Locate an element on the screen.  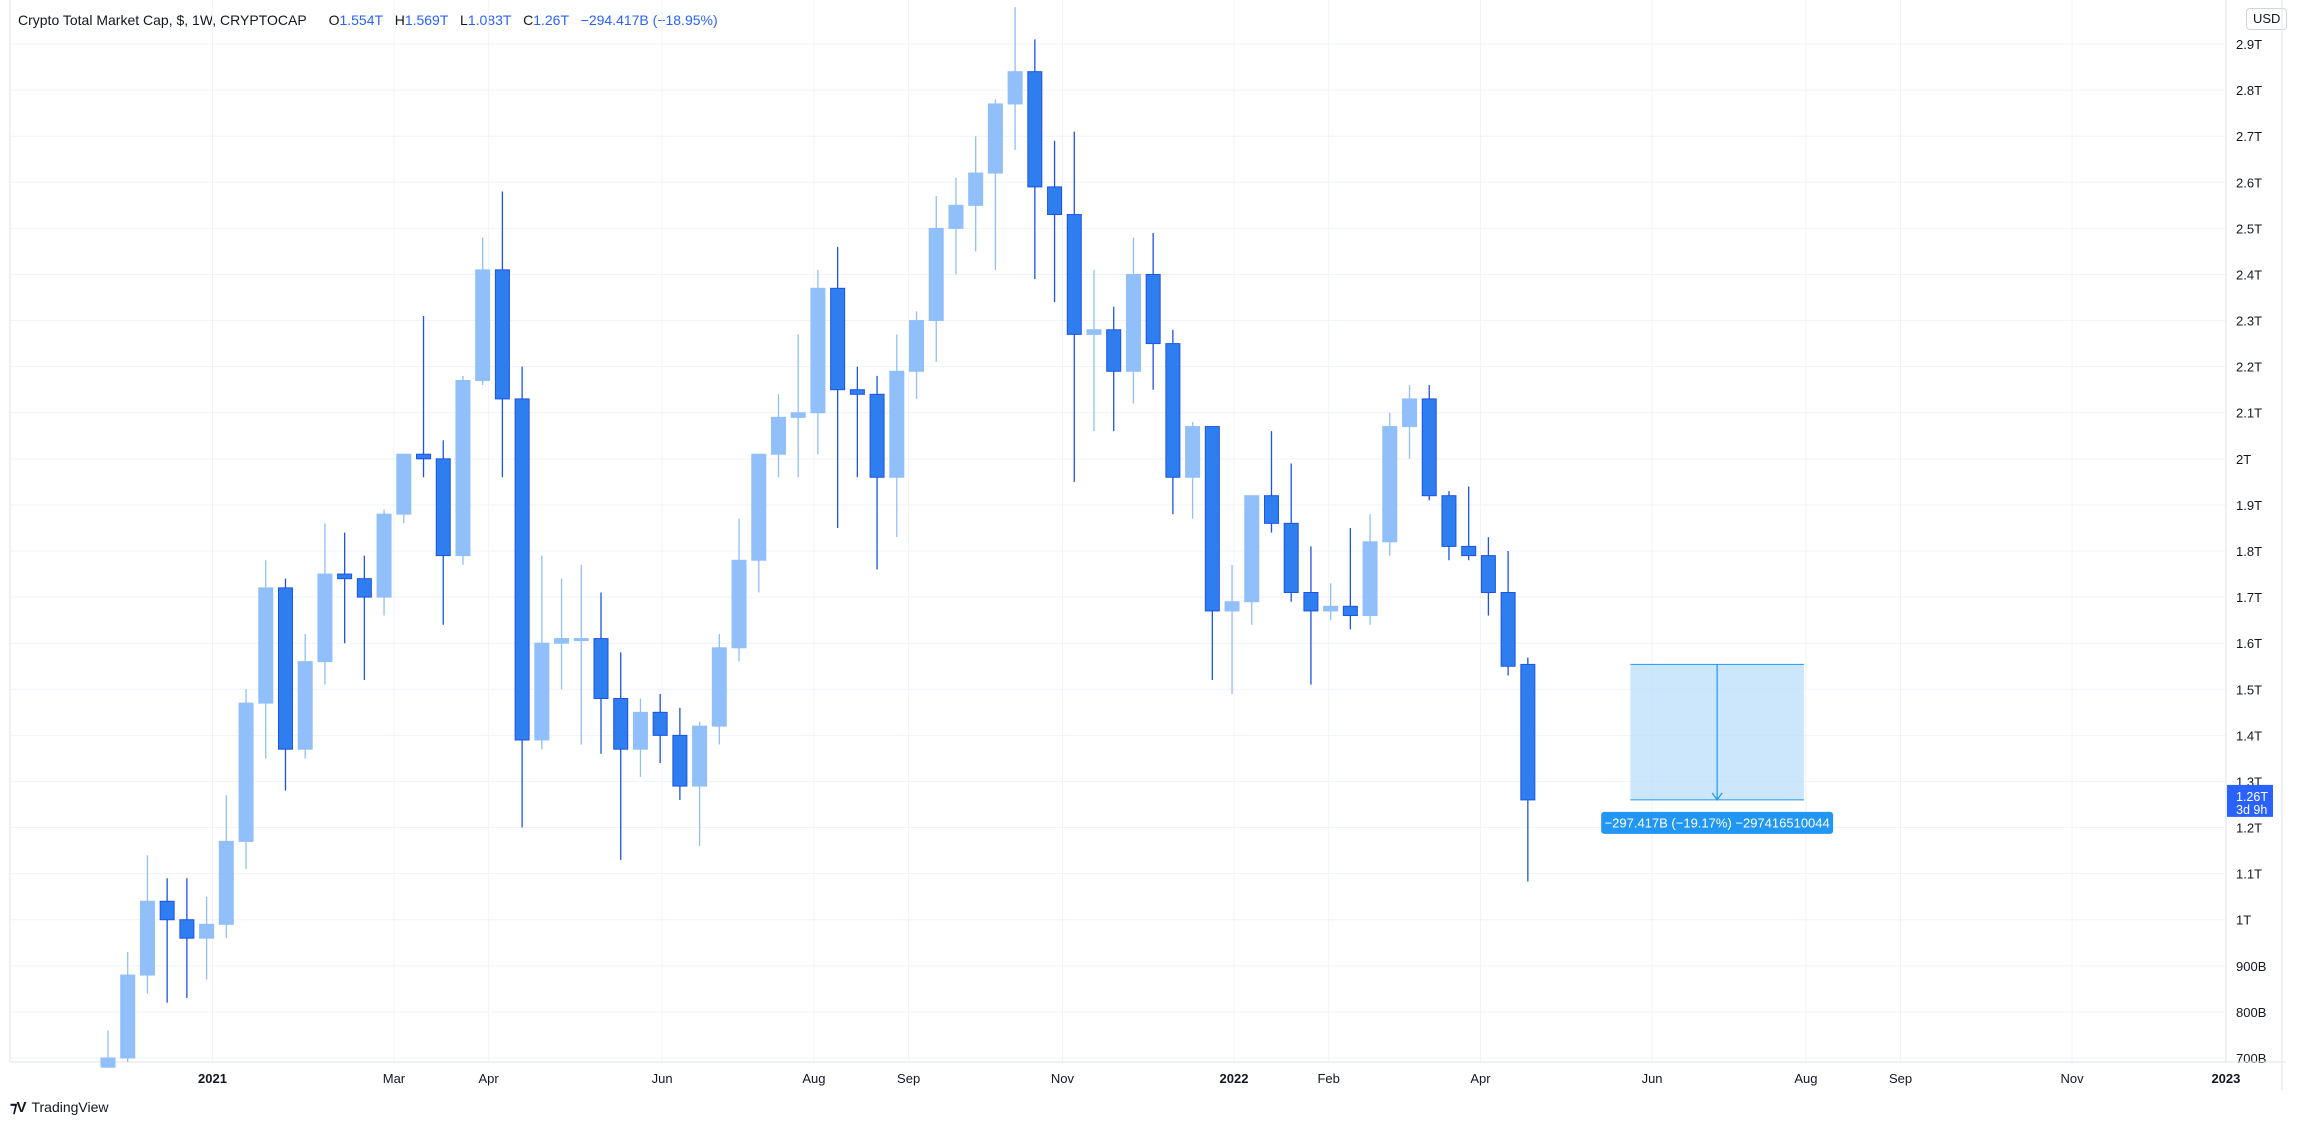
price-range-measure: −297.417B (−19.17%) −297416510044 is located at coordinates (1717, 748).